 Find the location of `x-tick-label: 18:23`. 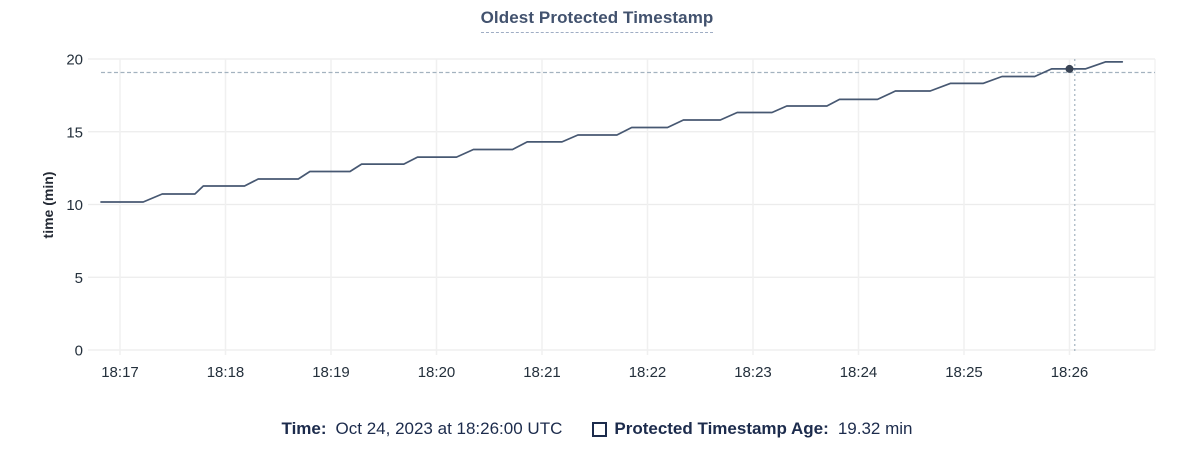

x-tick-label: 18:23 is located at coordinates (753, 372).